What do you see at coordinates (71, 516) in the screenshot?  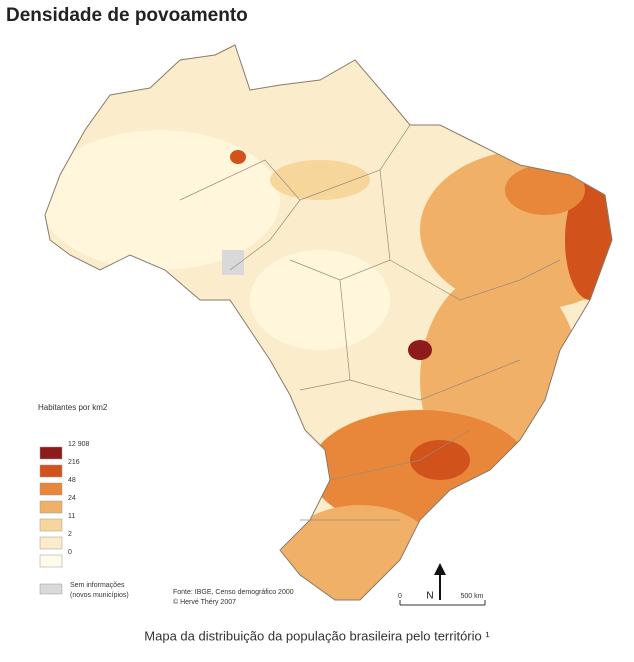 I see `legend-label: 11` at bounding box center [71, 516].